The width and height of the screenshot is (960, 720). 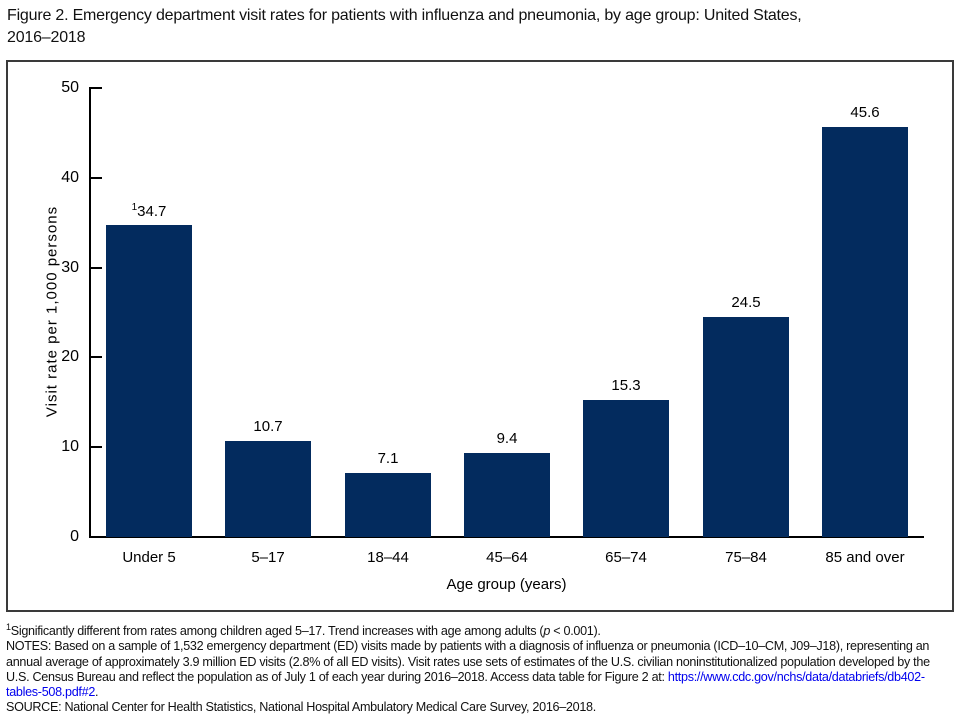 I want to click on bar-value-label: 7.1, so click(x=388, y=458).